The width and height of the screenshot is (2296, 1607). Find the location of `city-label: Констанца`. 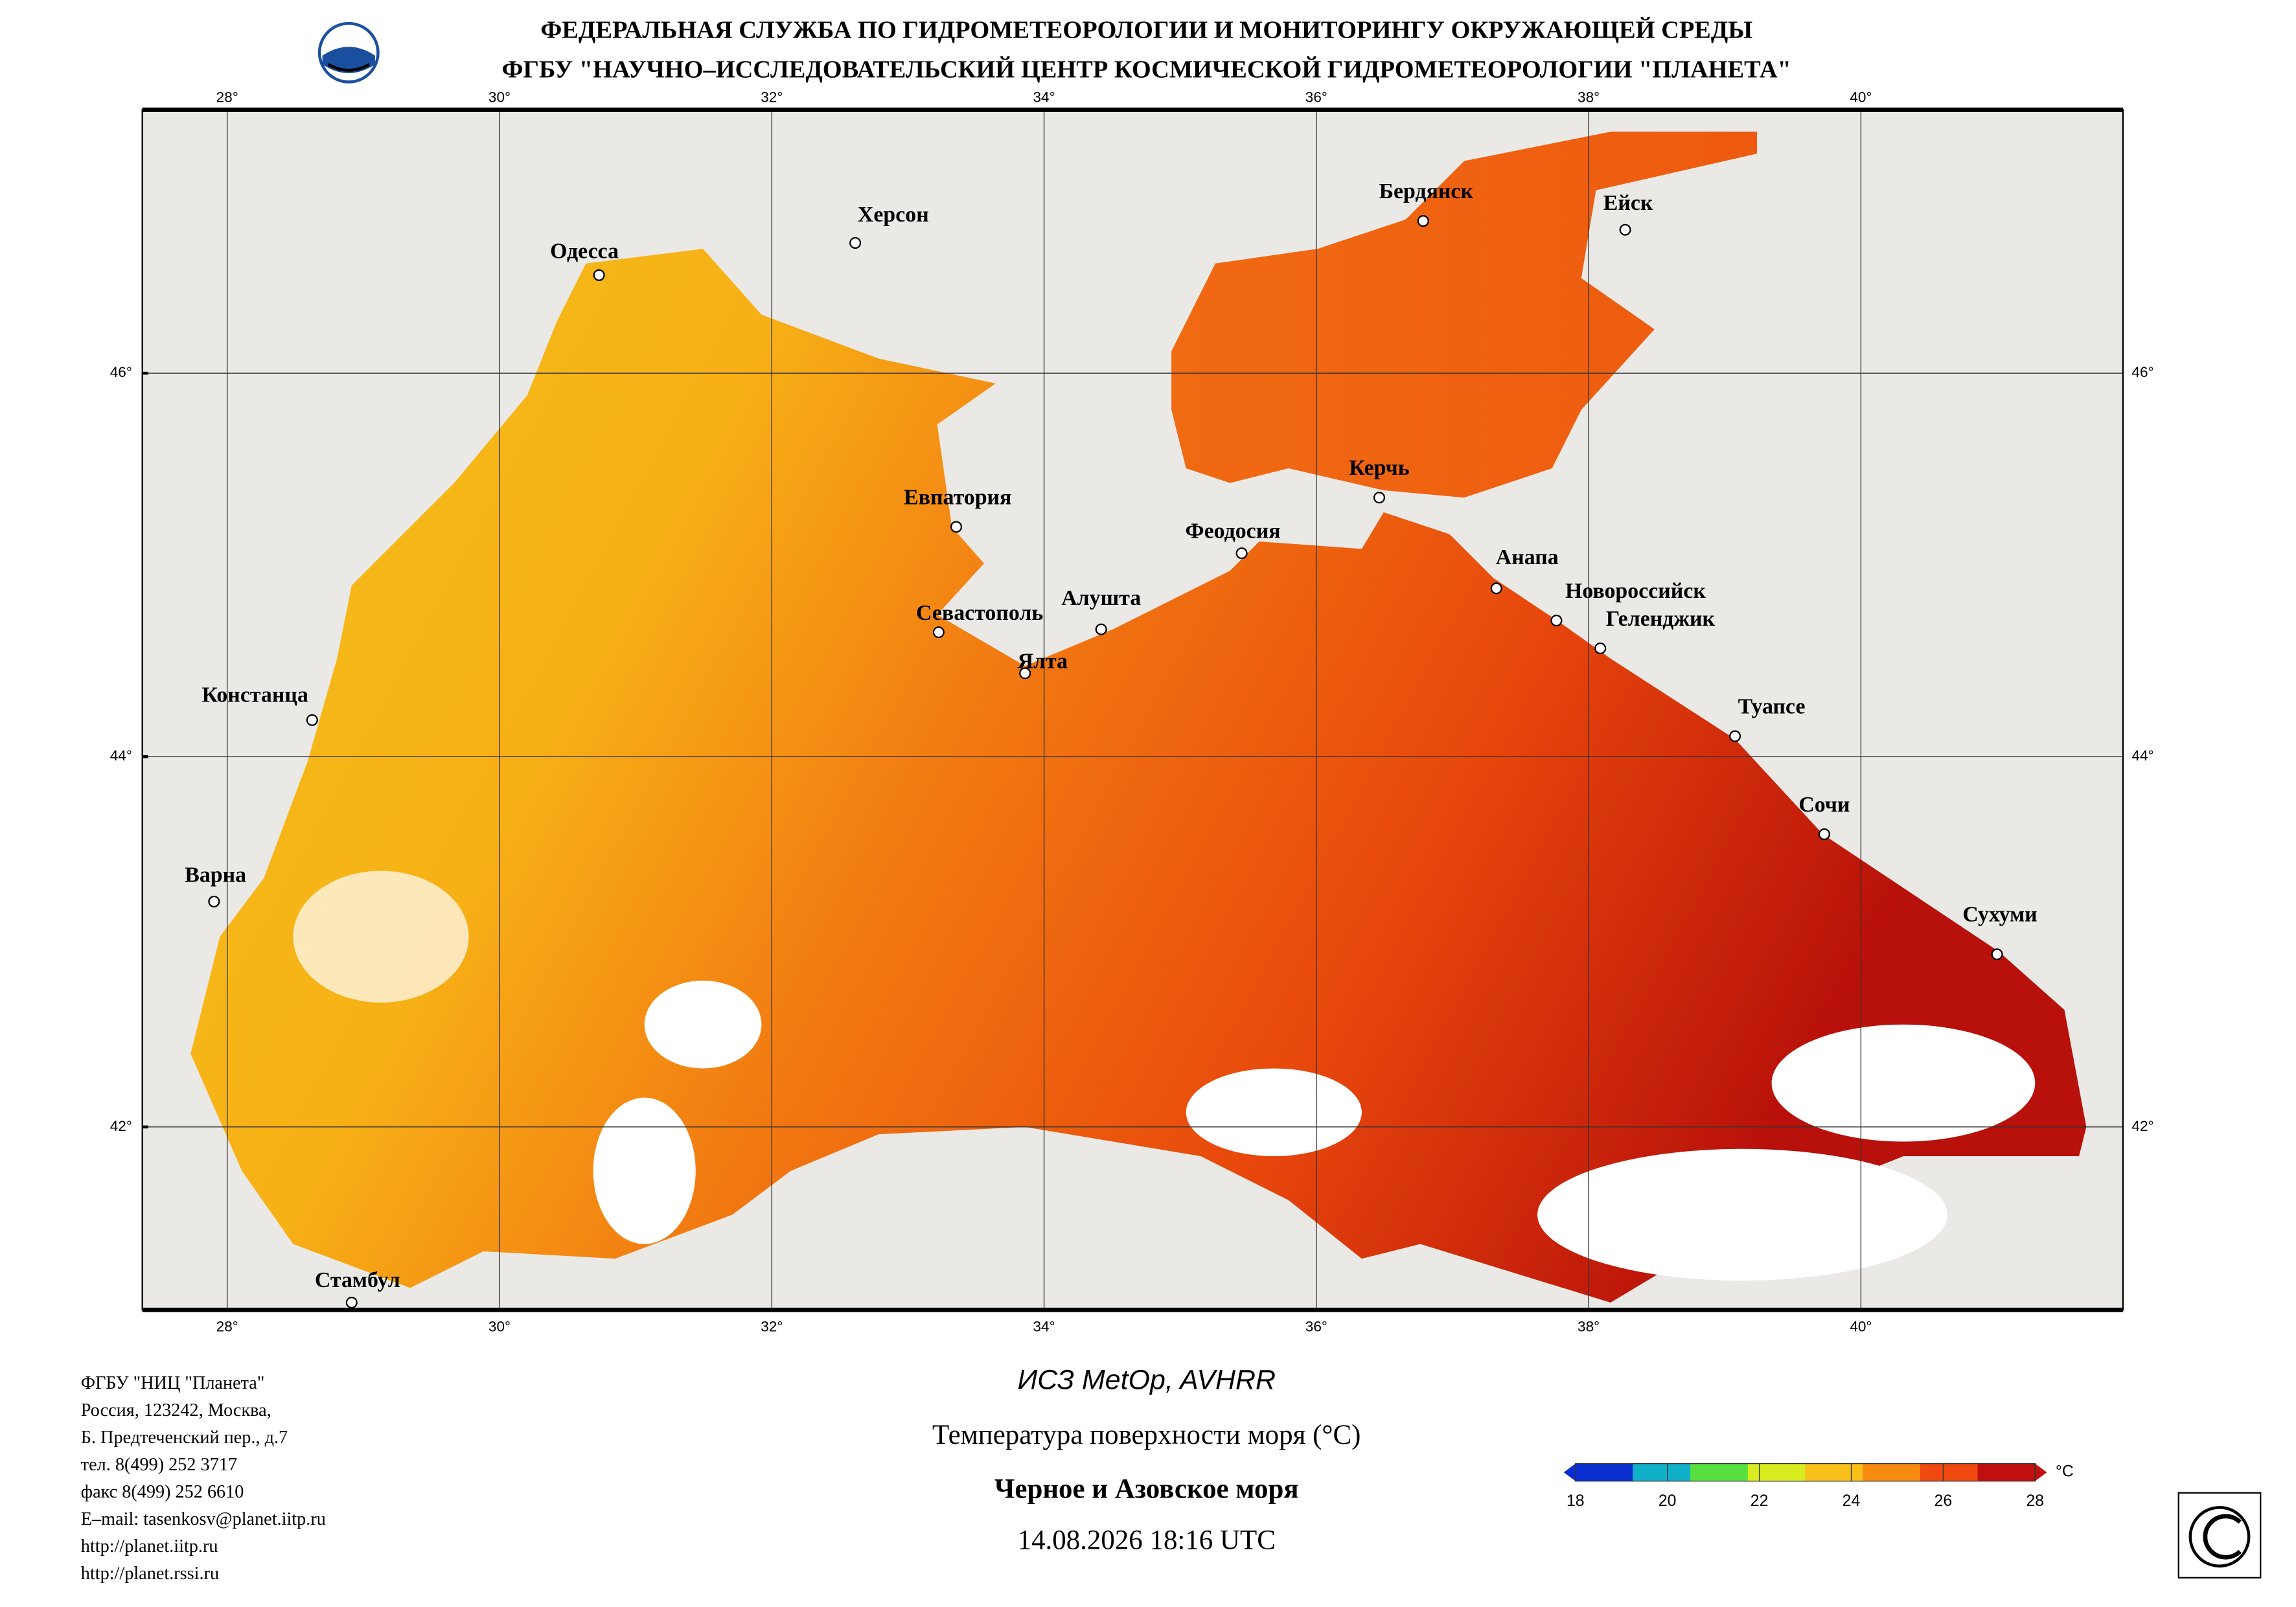

city-label: Констанца is located at coordinates (254, 695).